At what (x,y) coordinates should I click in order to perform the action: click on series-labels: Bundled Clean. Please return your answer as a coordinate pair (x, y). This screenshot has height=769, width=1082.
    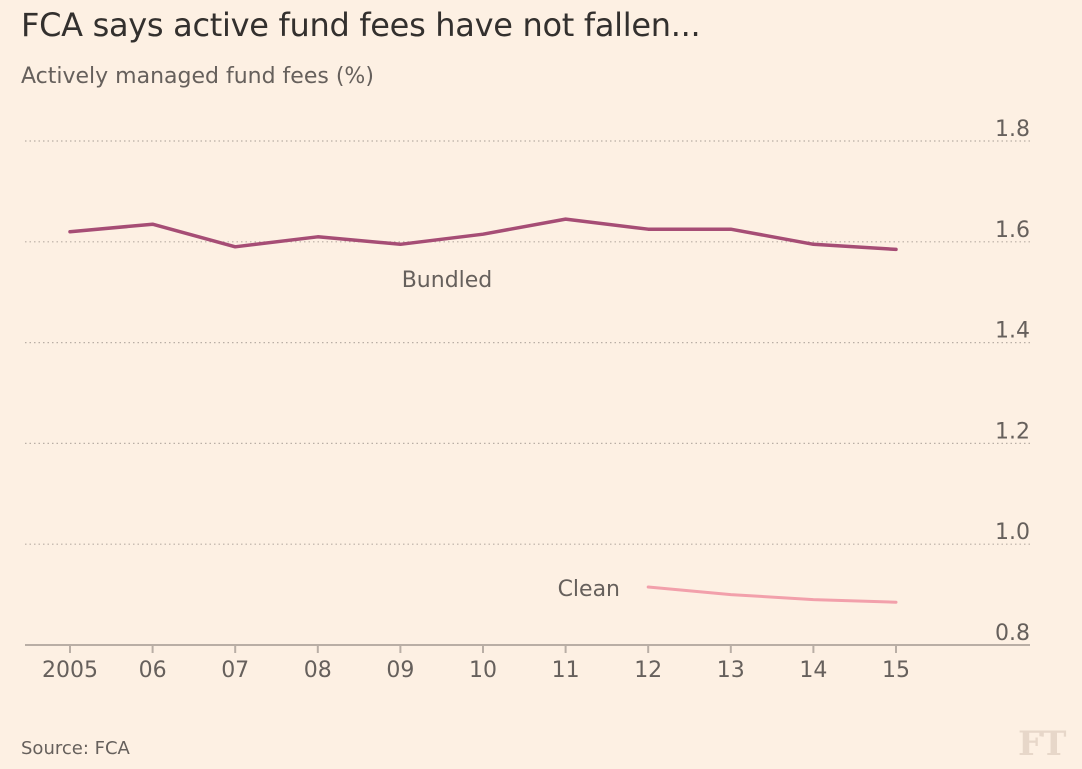
    Looking at the image, I should click on (511, 435).